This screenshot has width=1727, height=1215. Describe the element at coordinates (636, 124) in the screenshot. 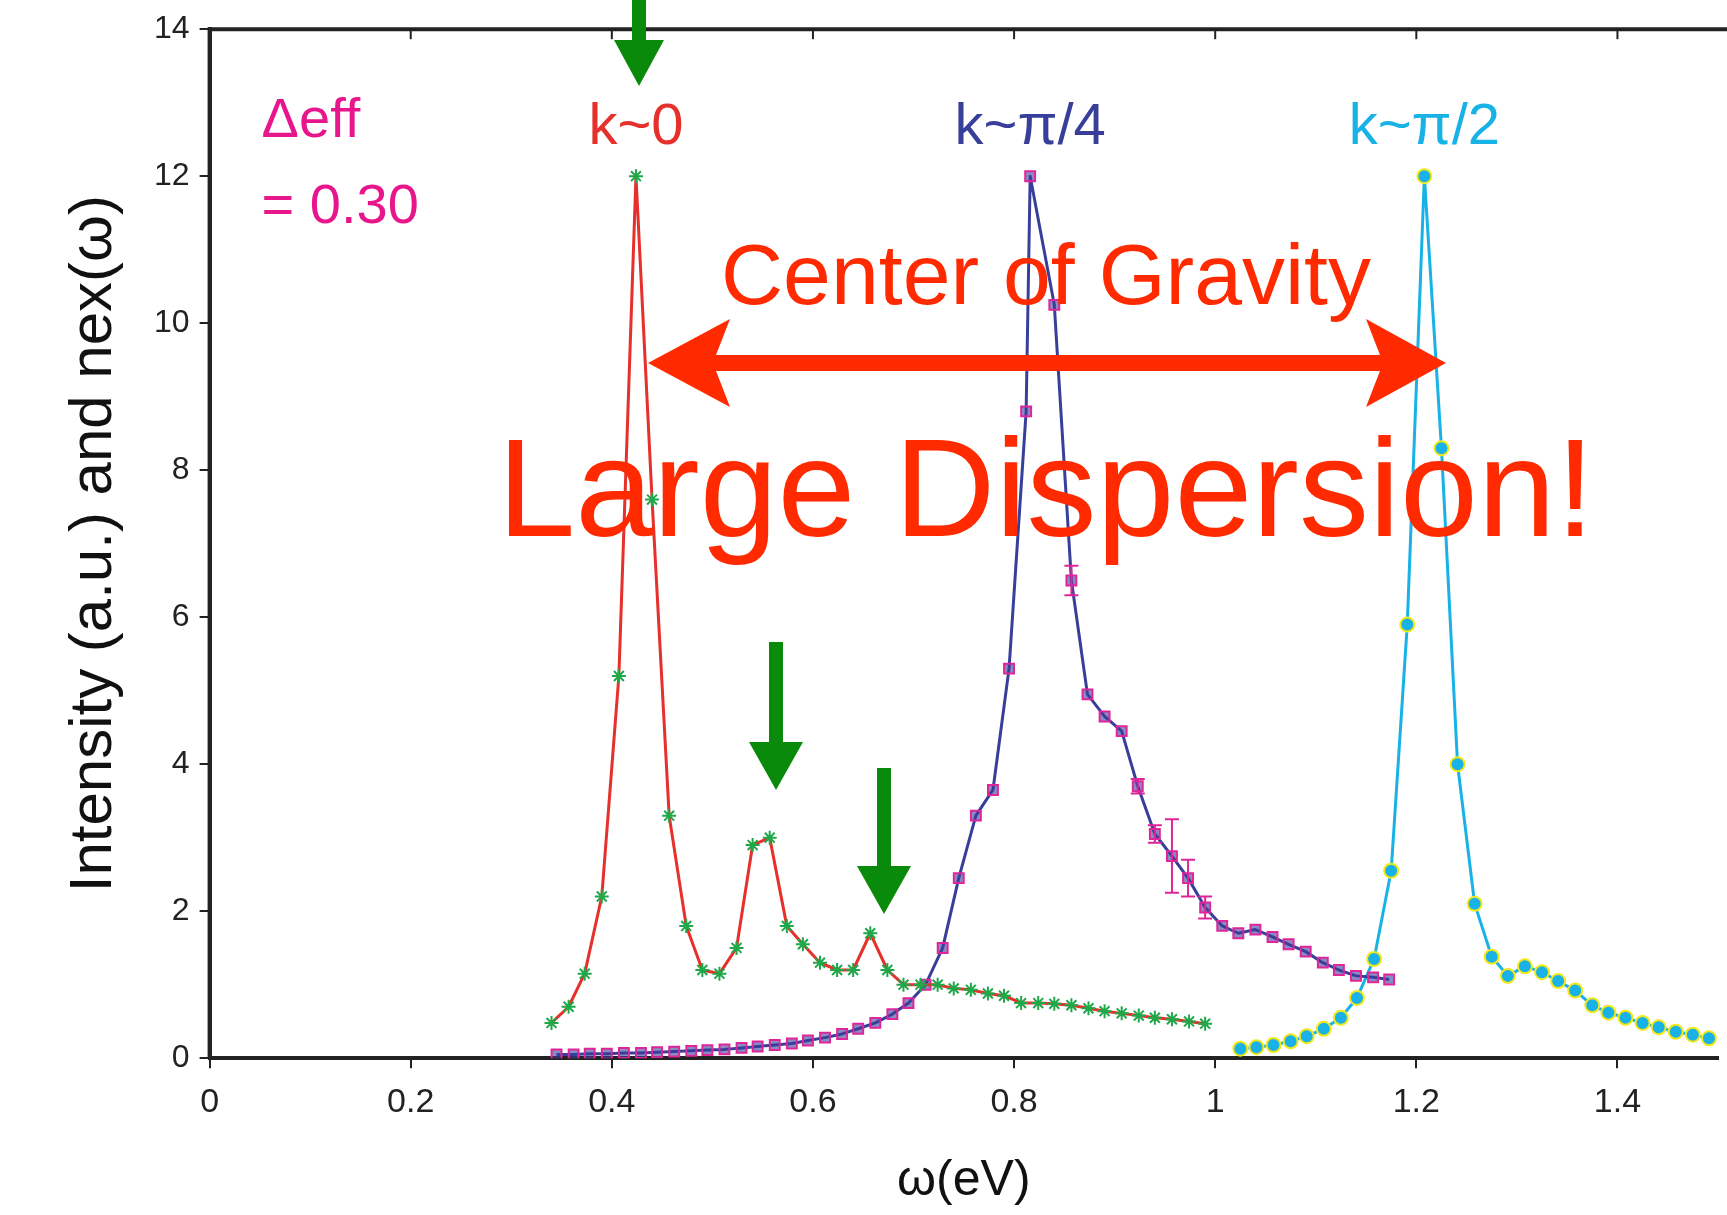

I see `series-label: k~0` at that location.